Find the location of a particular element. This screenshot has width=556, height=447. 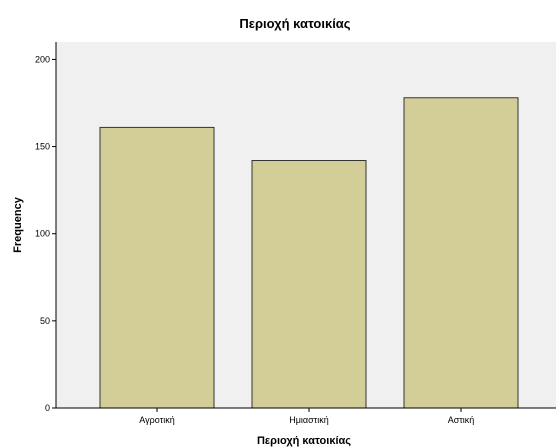

x-axis: Αγροτική Ημιαστική Αστική is located at coordinates (306, 416).